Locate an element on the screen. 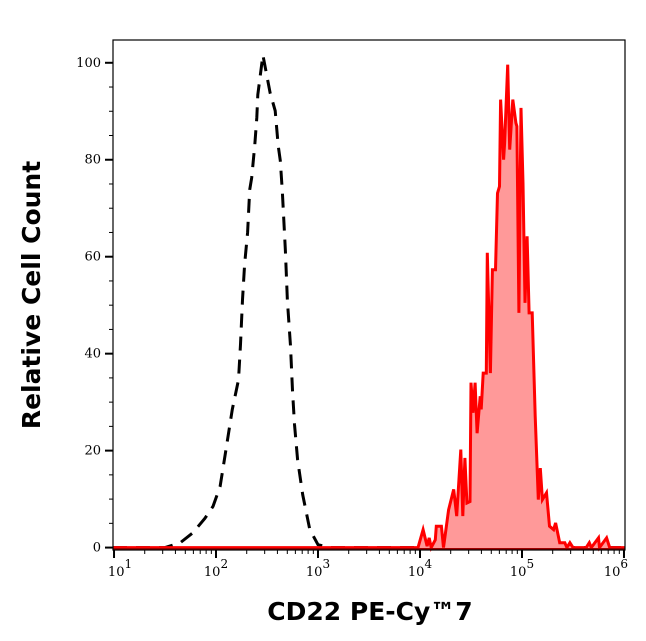 The width and height of the screenshot is (646, 641). x-tick-label: 10² is located at coordinates (216, 568).